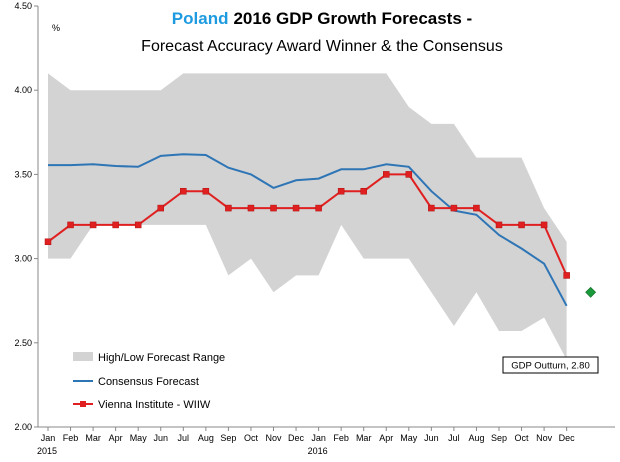  I want to click on x-year-label: 2016, so click(318, 451).